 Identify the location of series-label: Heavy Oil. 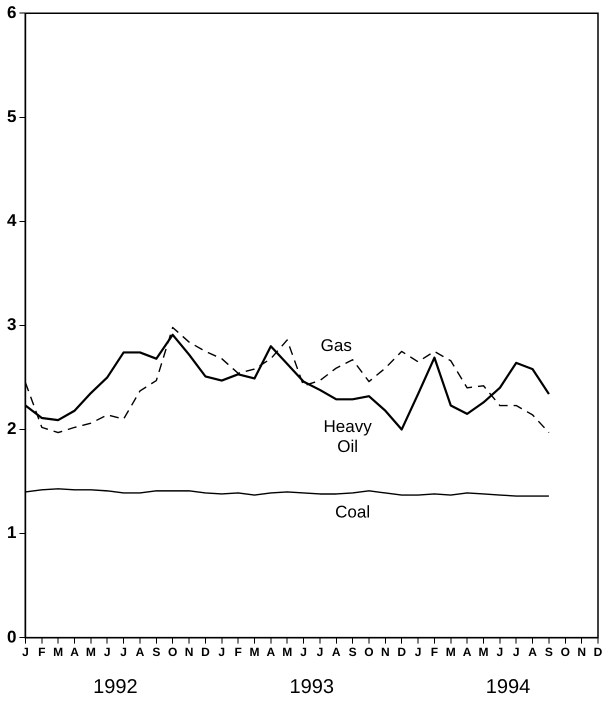
(348, 436).